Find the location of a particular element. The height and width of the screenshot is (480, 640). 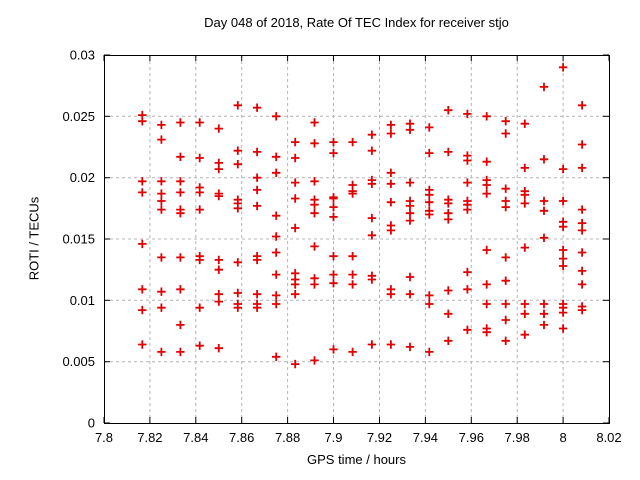

x-tick-label: 7.94 is located at coordinates (425, 437).